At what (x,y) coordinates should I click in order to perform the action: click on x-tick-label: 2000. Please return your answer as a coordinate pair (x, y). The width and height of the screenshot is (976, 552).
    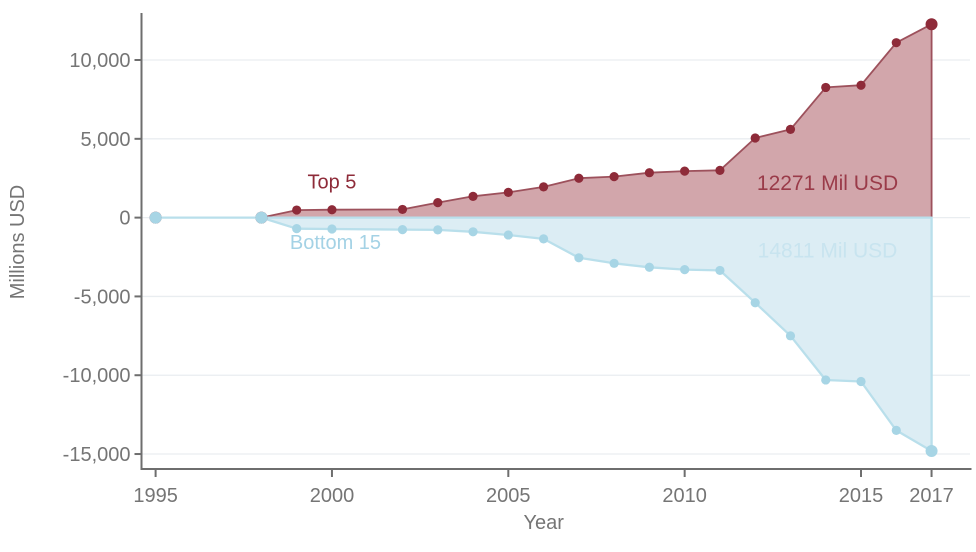
    Looking at the image, I should click on (332, 496).